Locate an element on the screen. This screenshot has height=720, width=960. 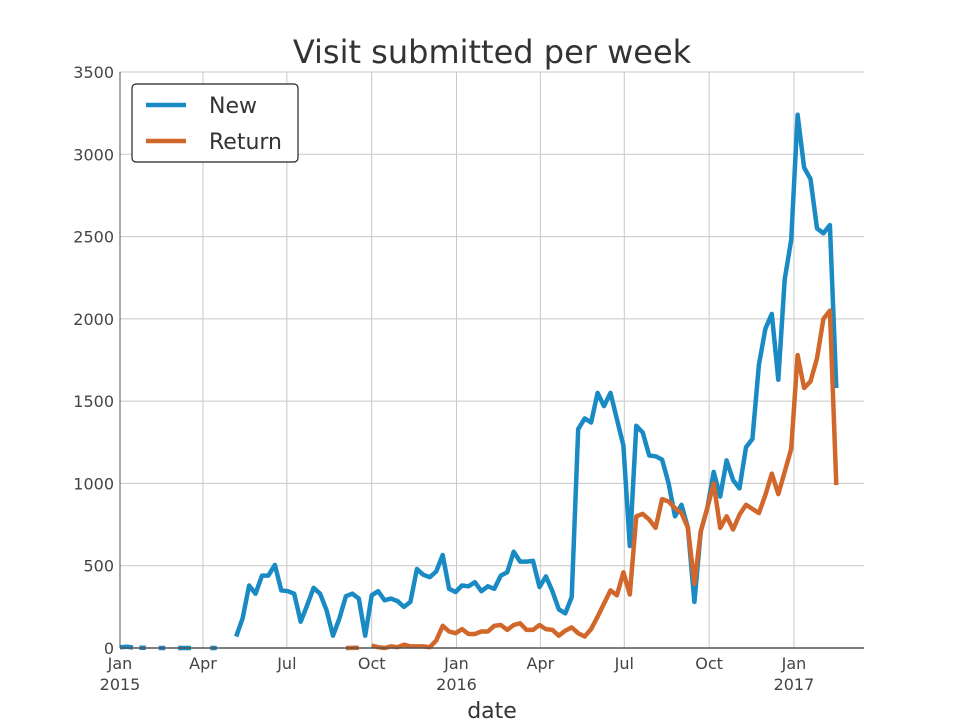
x-tick-labels: Jan 2015 Apr Jul Oct Jan 2016 Apr Jul Oct Jan 2017 is located at coordinates (457, 674).